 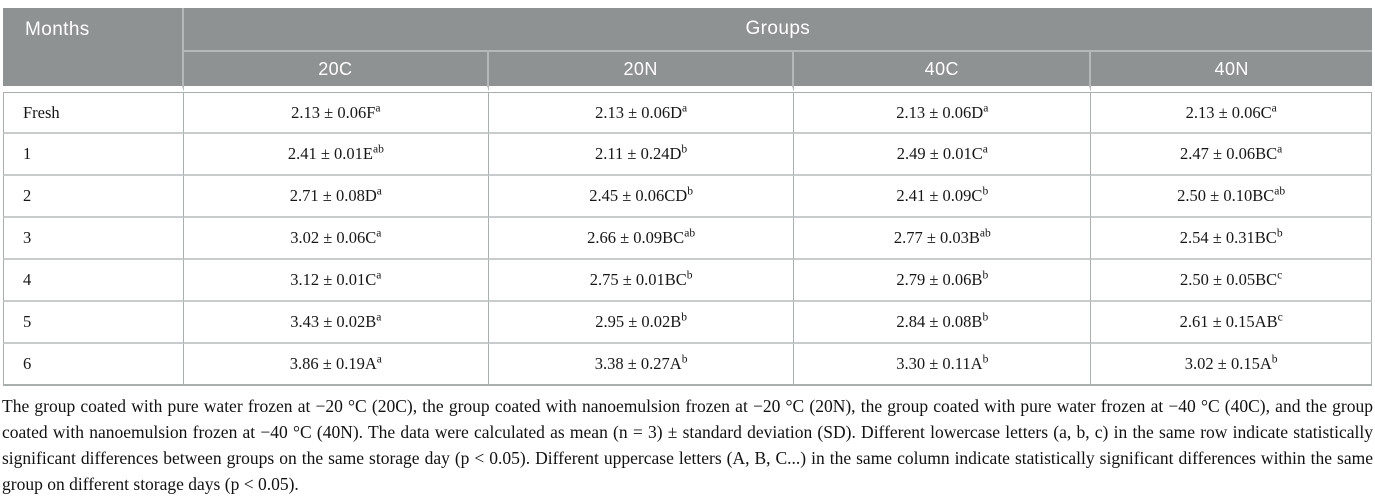 I want to click on value-text: 2.77 ± 0.03B, so click(x=936, y=237).